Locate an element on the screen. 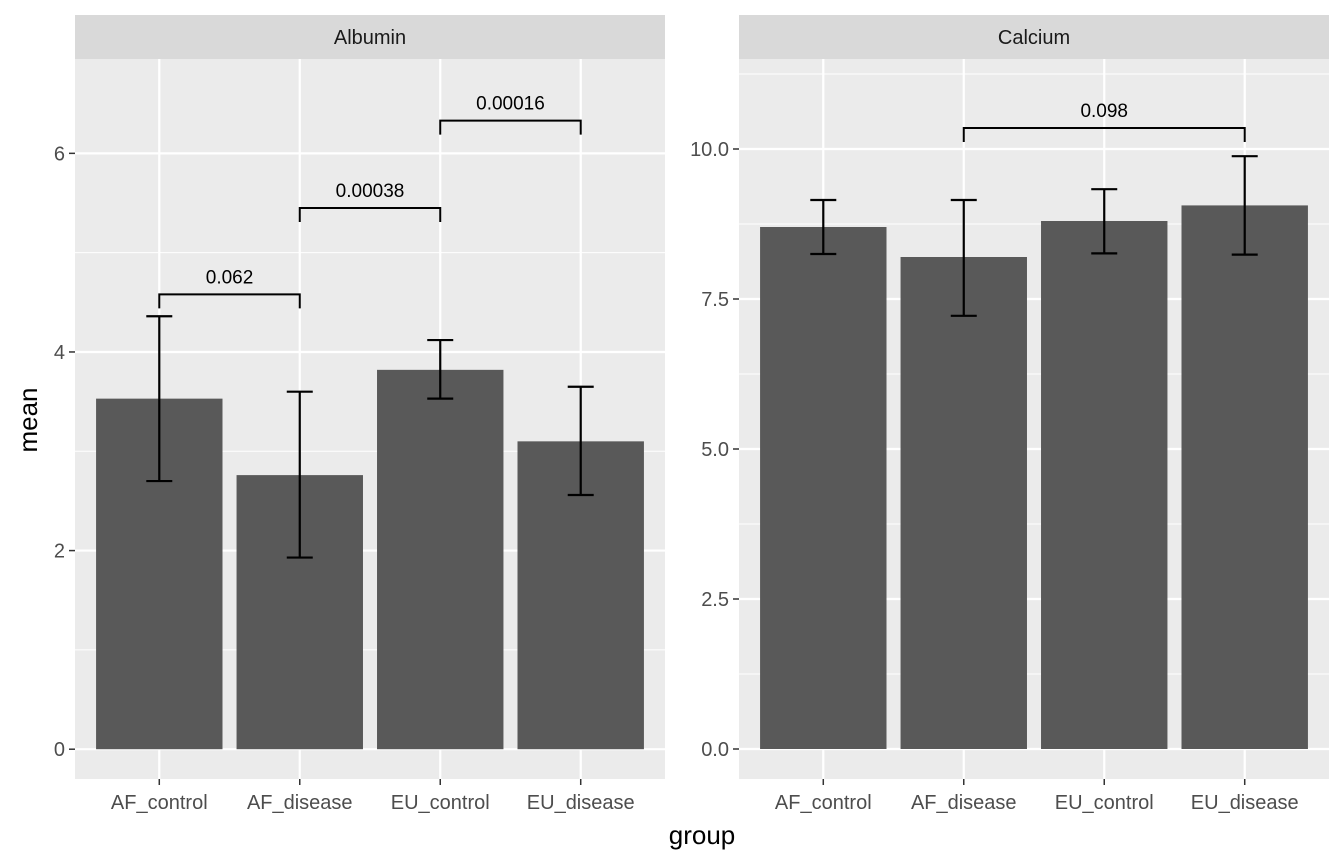  y-tick-label: 2.5 is located at coordinates (715, 600).